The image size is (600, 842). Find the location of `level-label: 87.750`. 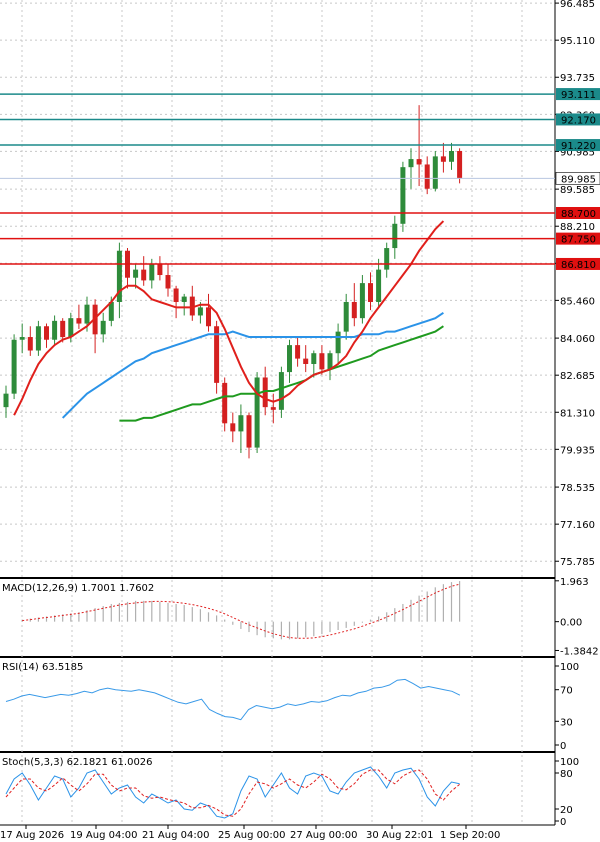

level-label: 87.750 is located at coordinates (578, 240).